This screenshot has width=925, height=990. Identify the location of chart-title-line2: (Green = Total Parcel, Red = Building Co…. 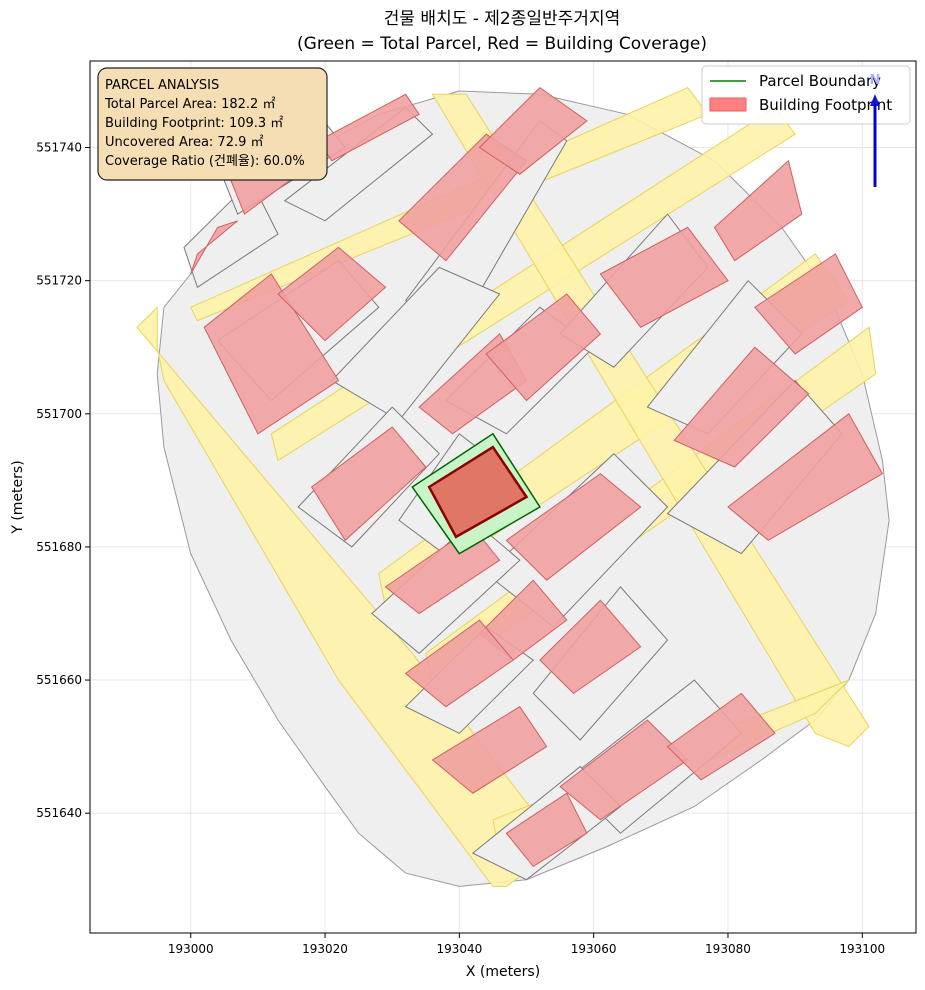
(502, 44).